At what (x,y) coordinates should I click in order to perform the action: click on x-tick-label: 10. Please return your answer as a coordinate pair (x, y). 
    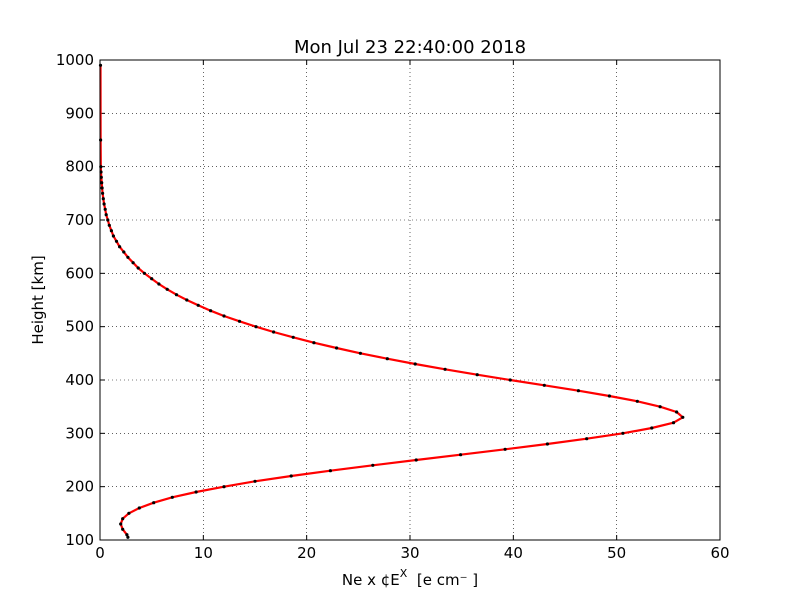
    Looking at the image, I should click on (203, 553).